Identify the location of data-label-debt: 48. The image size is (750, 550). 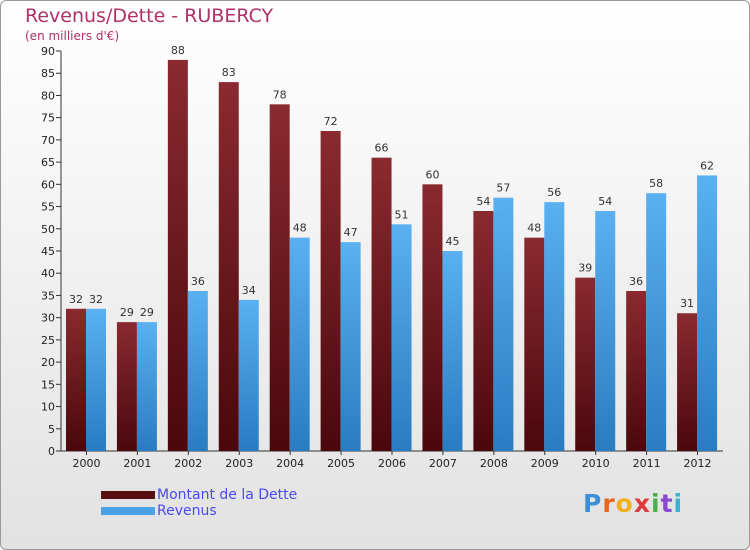
(534, 228).